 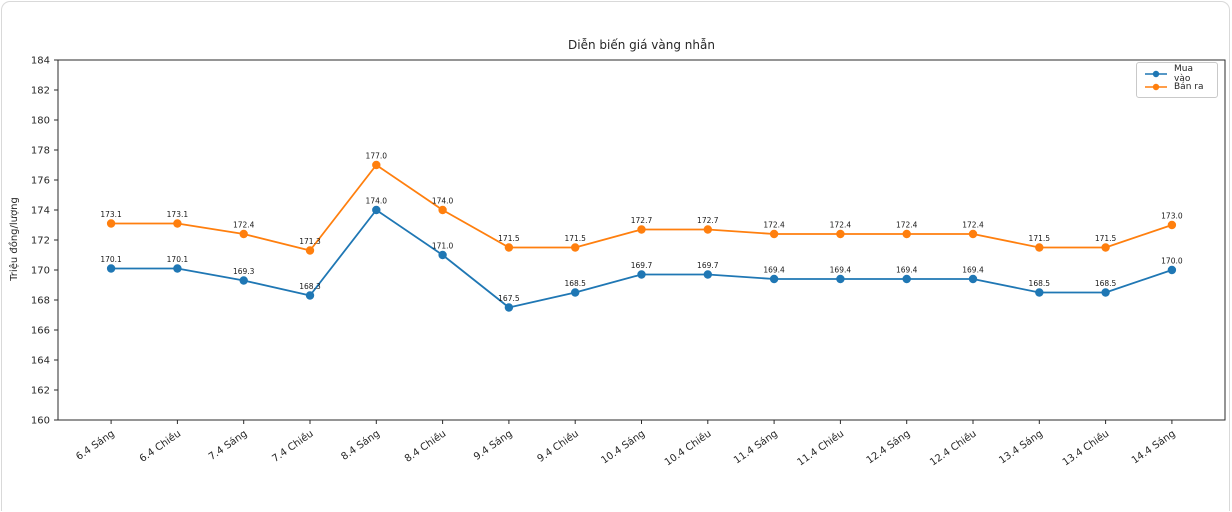 What do you see at coordinates (820, 448) in the screenshot?
I see `x-tick-label: 11.4 Chiều` at bounding box center [820, 448].